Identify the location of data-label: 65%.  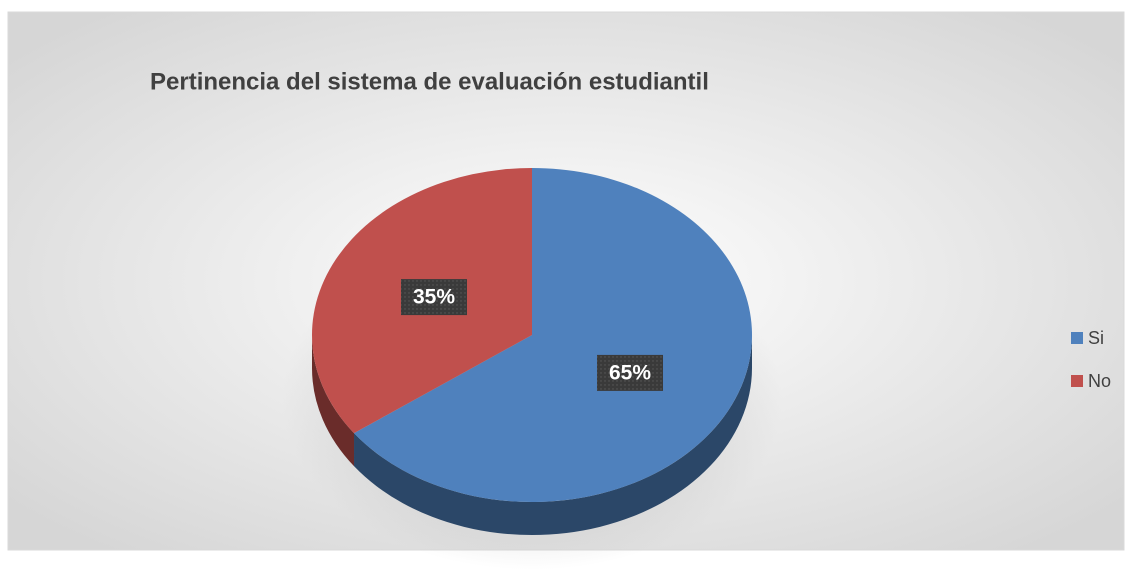
(630, 372).